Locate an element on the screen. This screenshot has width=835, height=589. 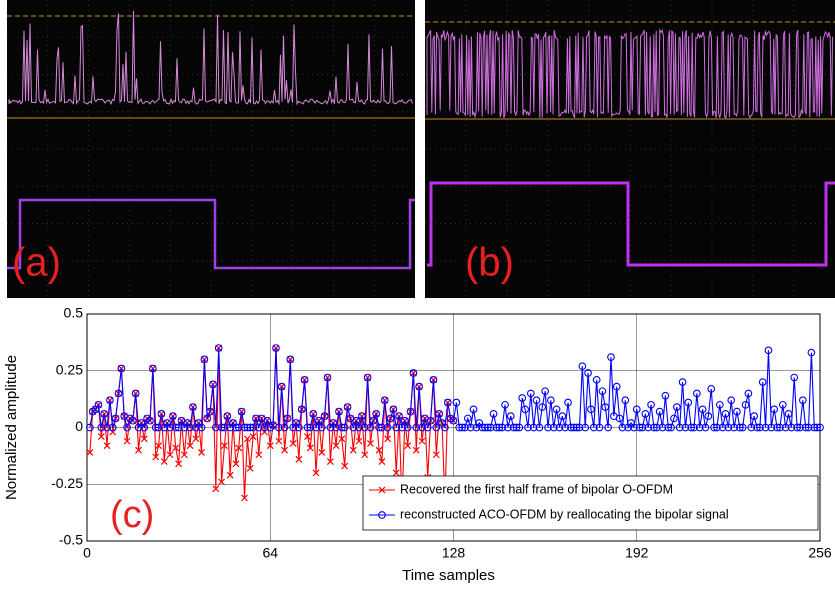
scope-trace is located at coordinates (631, 224).